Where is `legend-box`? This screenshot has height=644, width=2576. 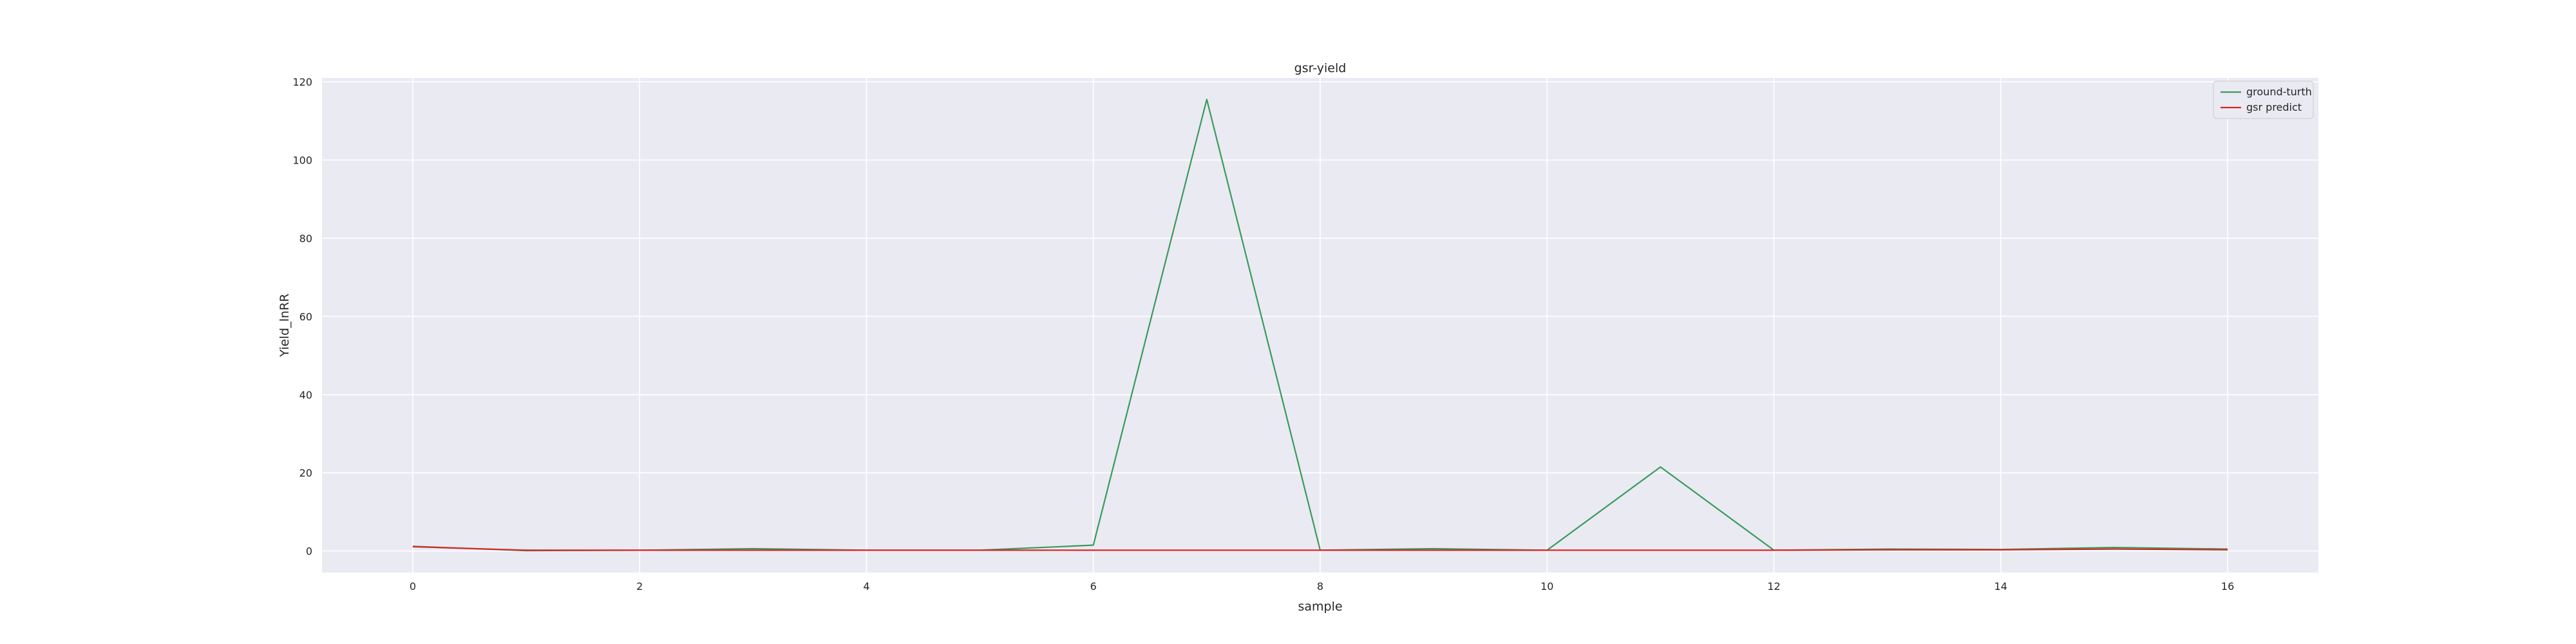
legend-box is located at coordinates (2264, 100).